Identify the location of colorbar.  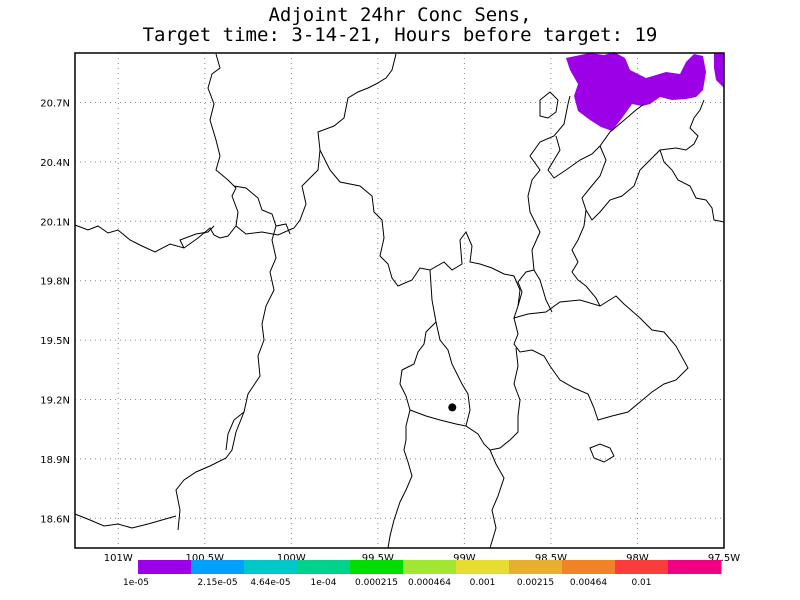
(430, 567).